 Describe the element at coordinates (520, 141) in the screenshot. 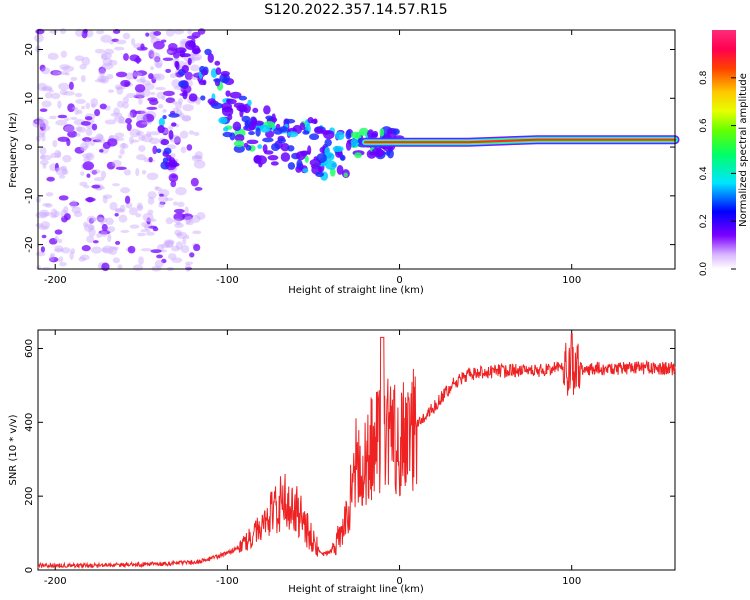

I see `ridge-band-core` at that location.